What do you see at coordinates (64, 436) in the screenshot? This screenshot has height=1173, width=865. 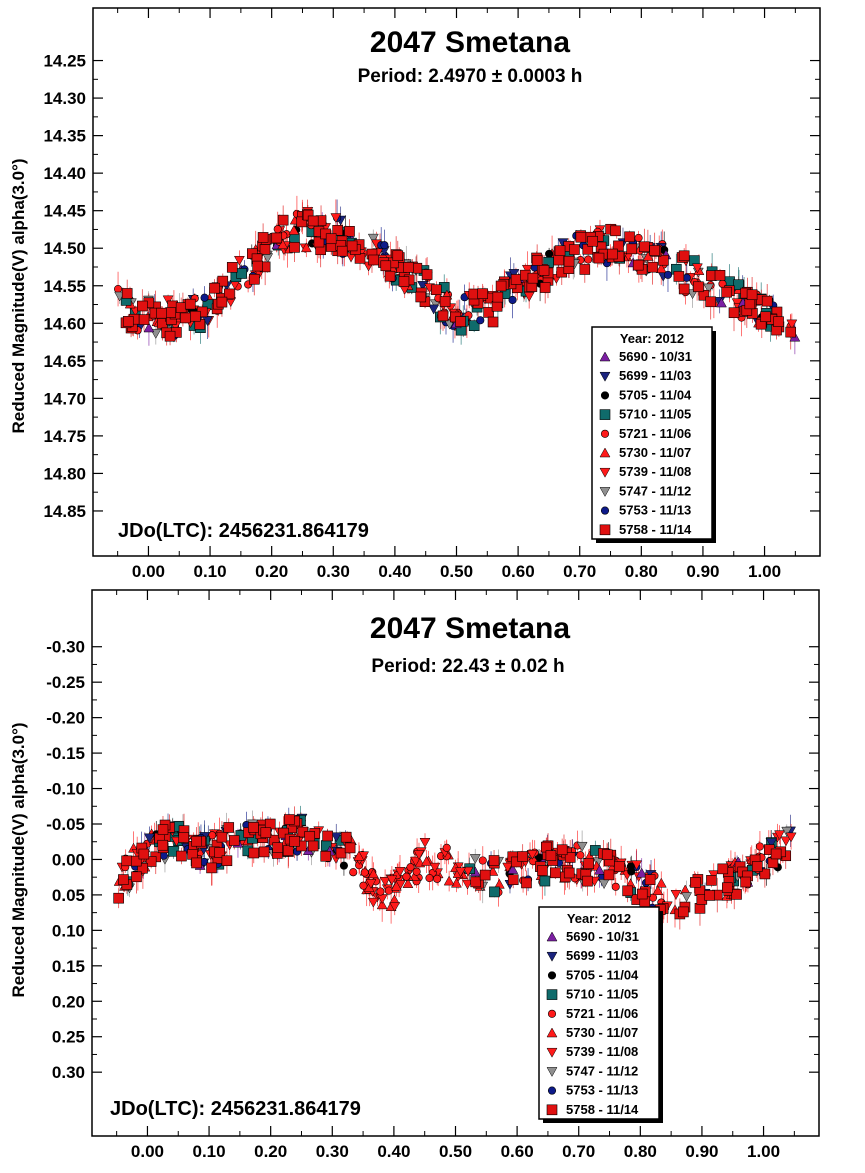 I see `y-tick-label: 14.75` at bounding box center [64, 436].